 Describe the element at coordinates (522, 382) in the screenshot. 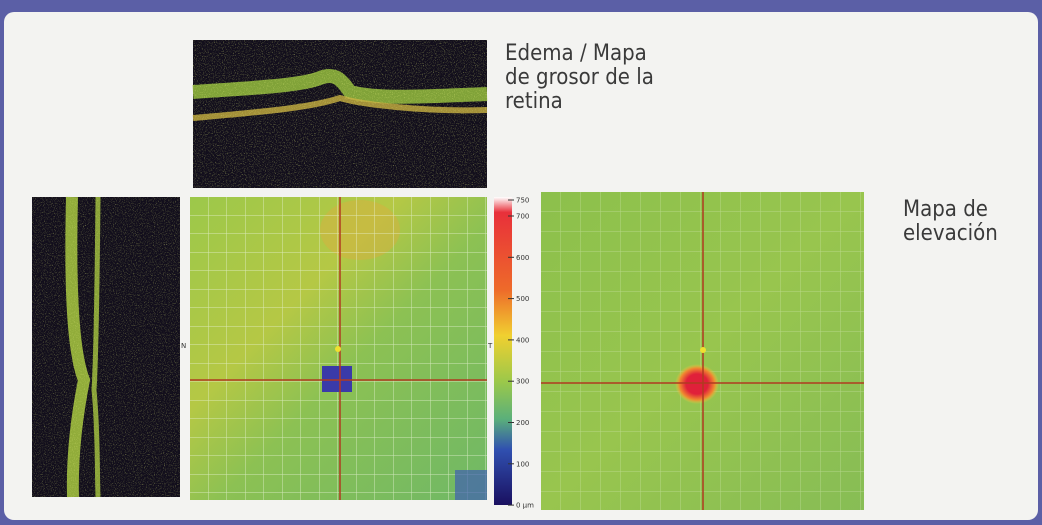

I see `scale-label: 300` at that location.